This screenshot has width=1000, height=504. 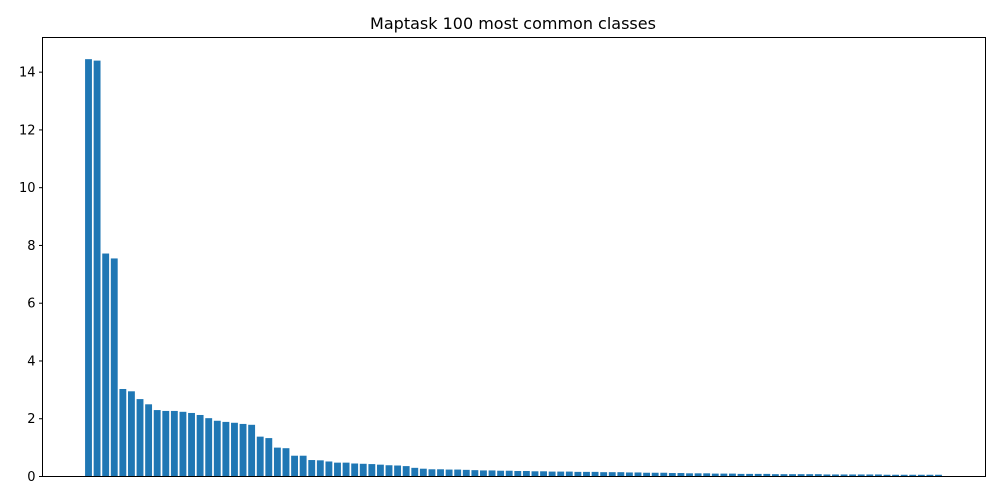 I want to click on y-tick-label: 6, so click(x=31, y=304).